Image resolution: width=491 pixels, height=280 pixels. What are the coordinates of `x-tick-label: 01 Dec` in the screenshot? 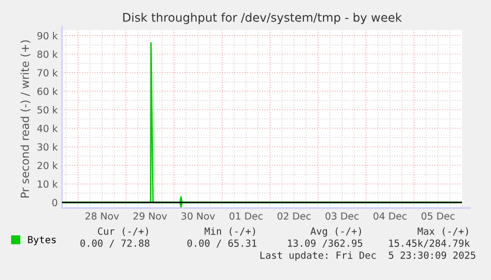 It's located at (246, 216).